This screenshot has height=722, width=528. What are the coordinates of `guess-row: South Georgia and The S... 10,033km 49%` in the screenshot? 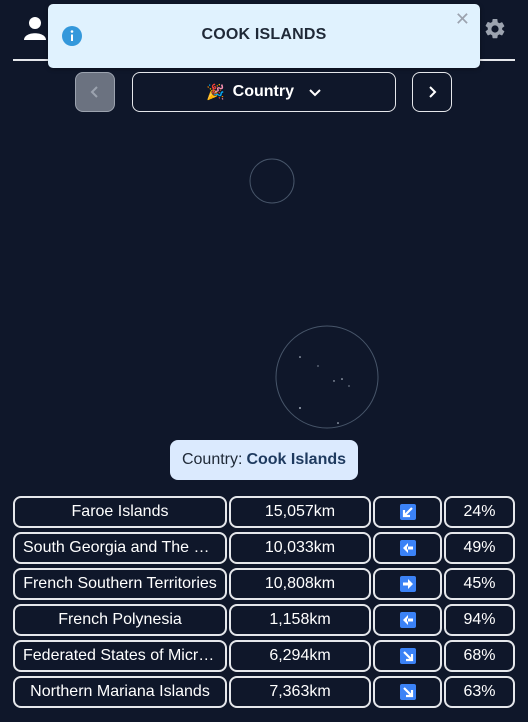 It's located at (264, 548).